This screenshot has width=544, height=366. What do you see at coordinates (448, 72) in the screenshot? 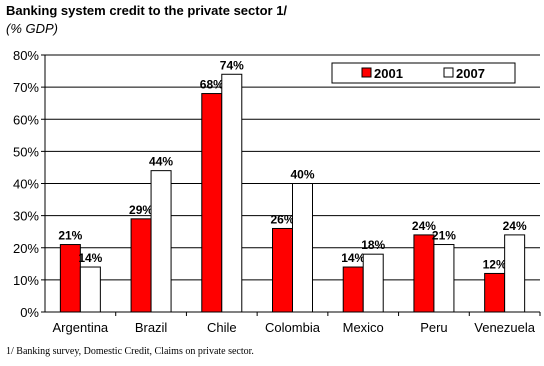
I see `legend-swatch-2007` at bounding box center [448, 72].